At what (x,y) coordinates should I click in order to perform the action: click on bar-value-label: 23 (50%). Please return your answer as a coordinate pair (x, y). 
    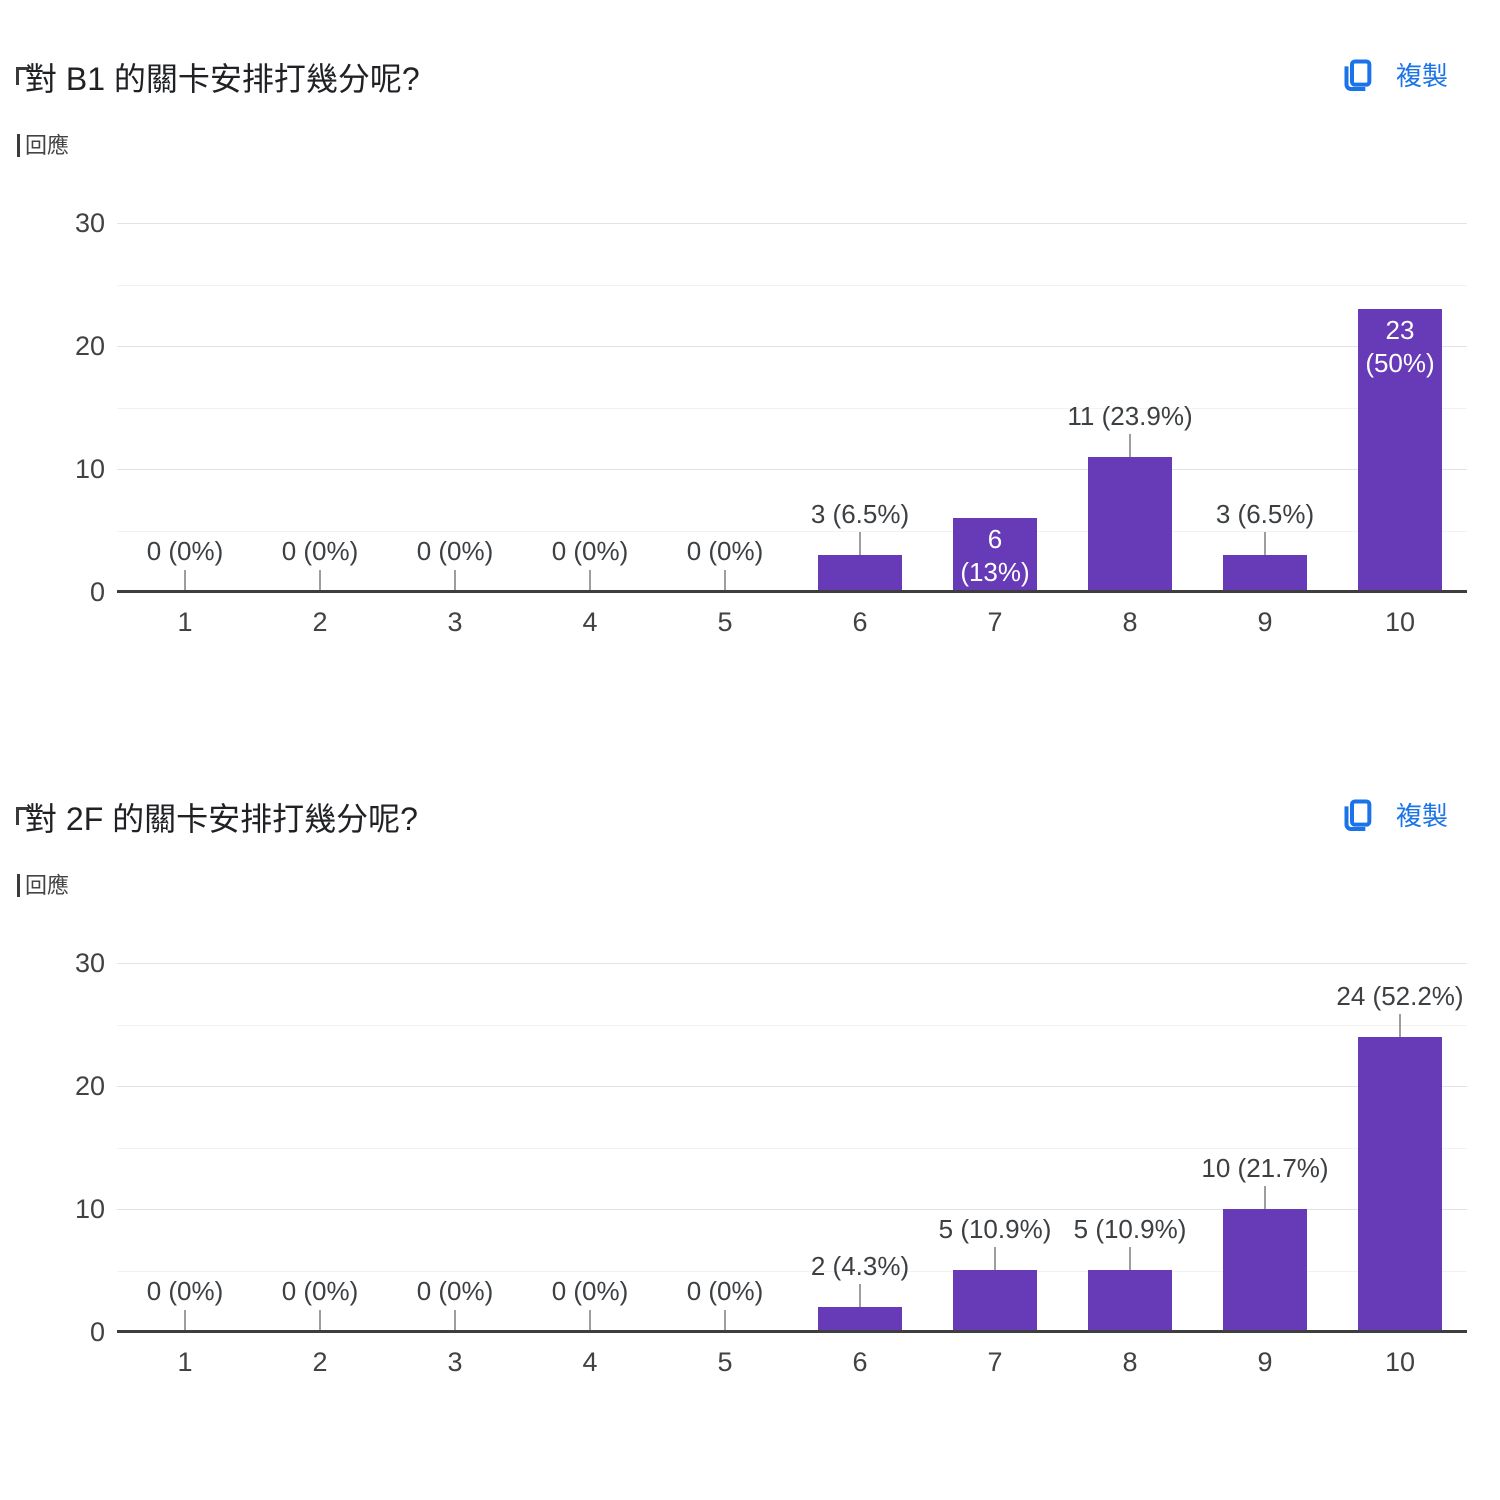
    Looking at the image, I should click on (1400, 346).